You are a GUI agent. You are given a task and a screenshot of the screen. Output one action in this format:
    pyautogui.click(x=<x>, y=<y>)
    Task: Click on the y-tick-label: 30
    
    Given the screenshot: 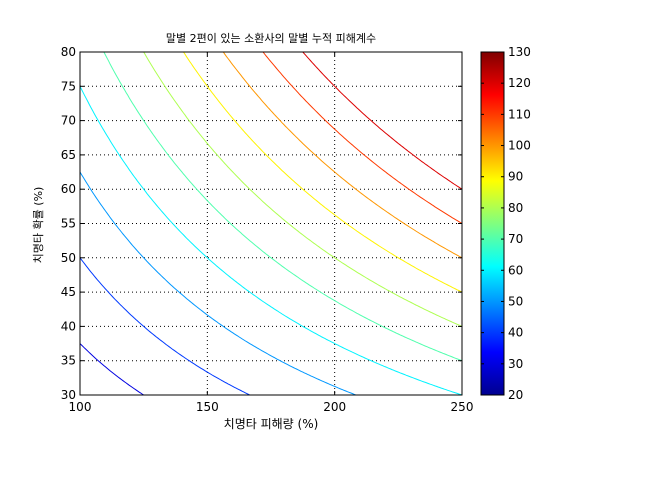 What is the action you would take?
    pyautogui.click(x=68, y=395)
    